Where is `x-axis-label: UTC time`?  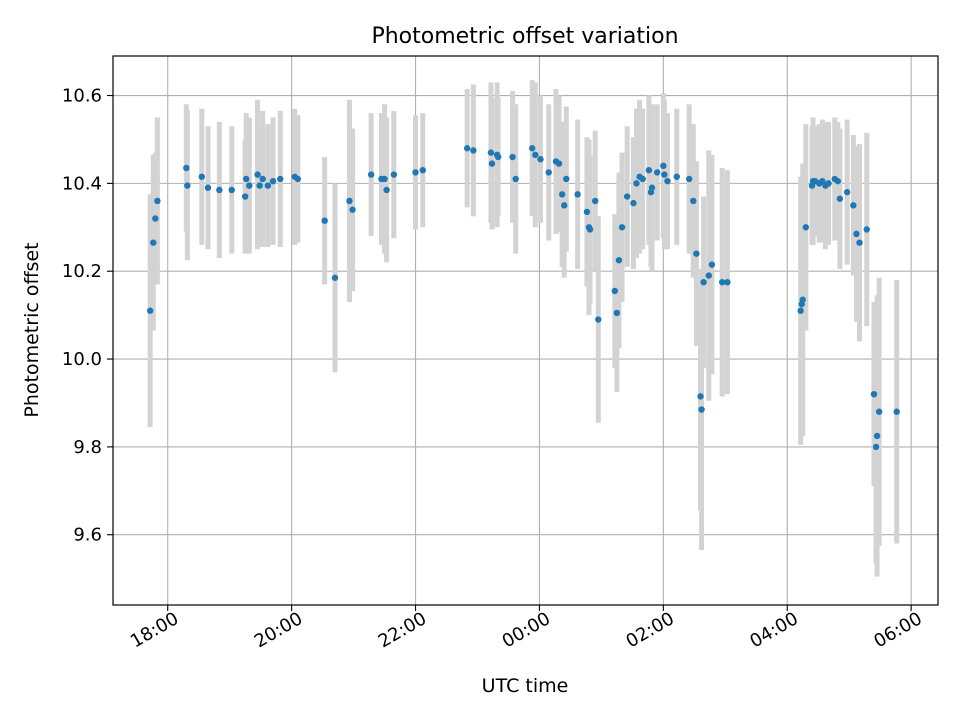 x-axis-label: UTC time is located at coordinates (525, 686).